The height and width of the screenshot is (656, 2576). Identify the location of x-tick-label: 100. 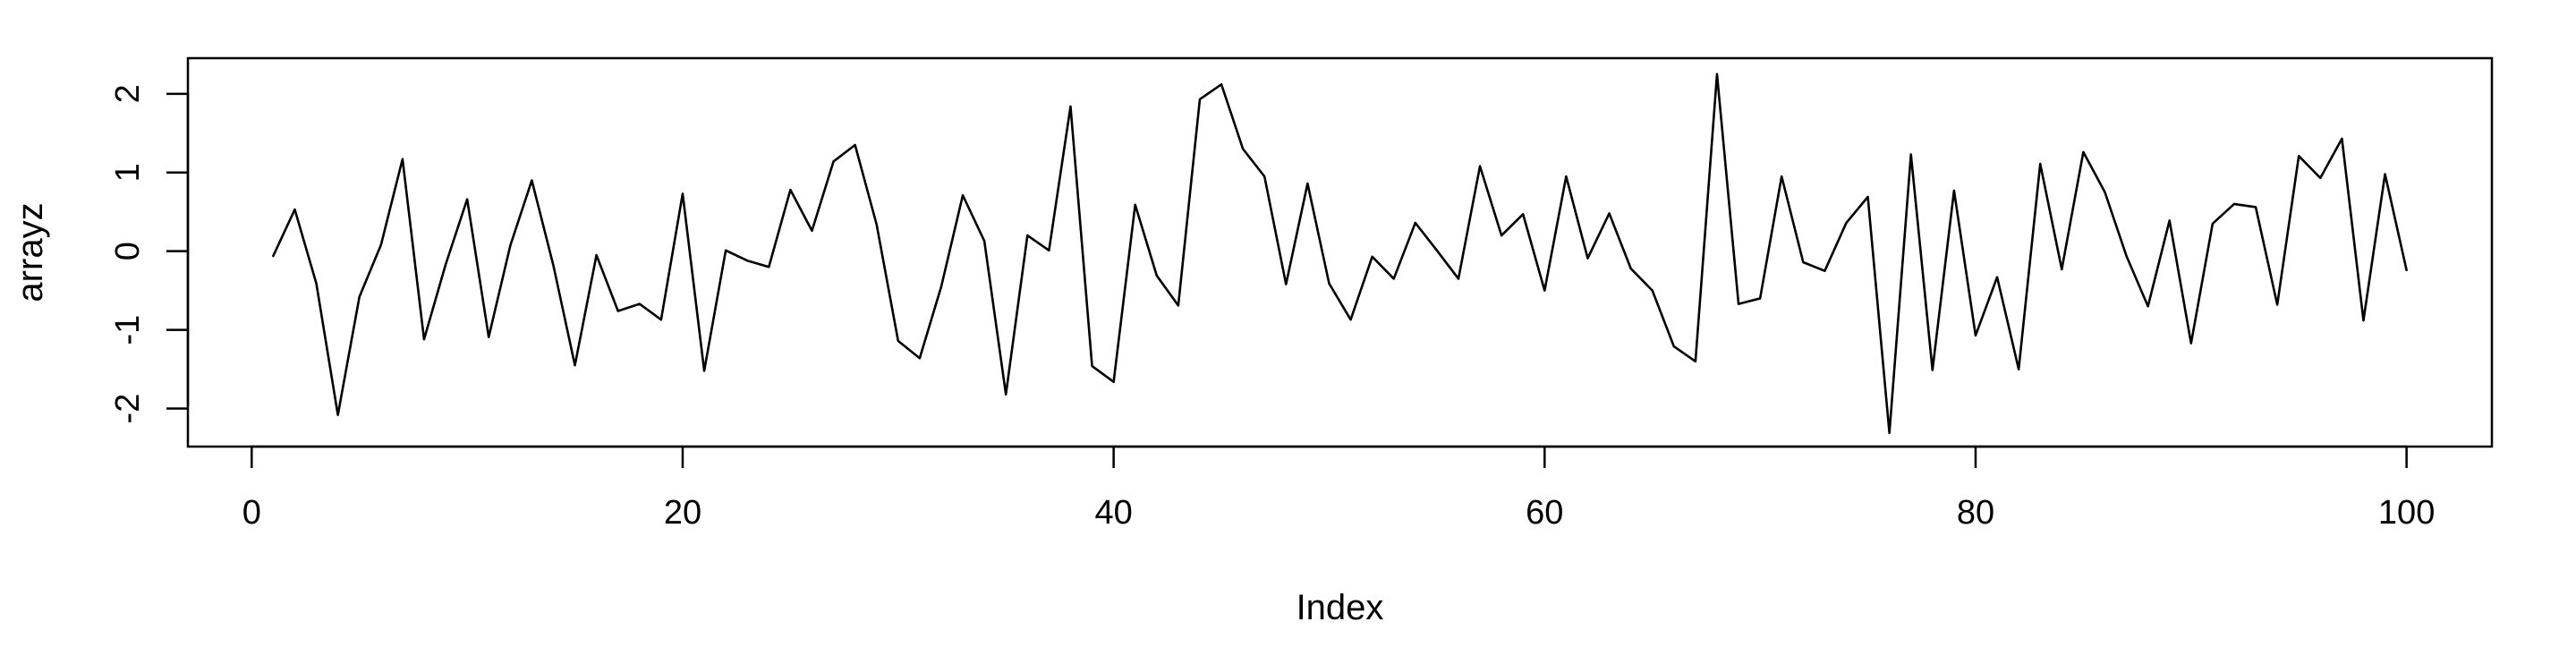
(2406, 513).